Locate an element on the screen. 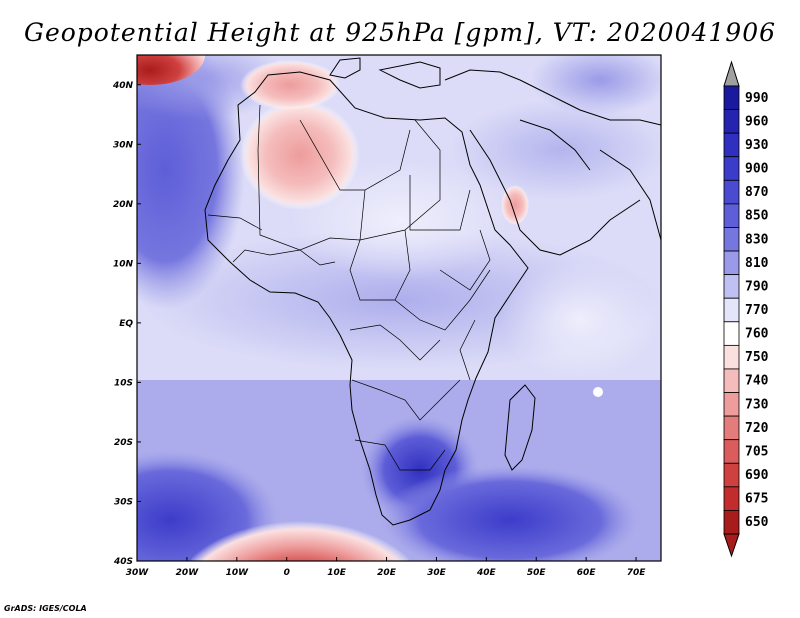 This screenshot has height=618, width=800. colorbar-label: 650 is located at coordinates (757, 522).